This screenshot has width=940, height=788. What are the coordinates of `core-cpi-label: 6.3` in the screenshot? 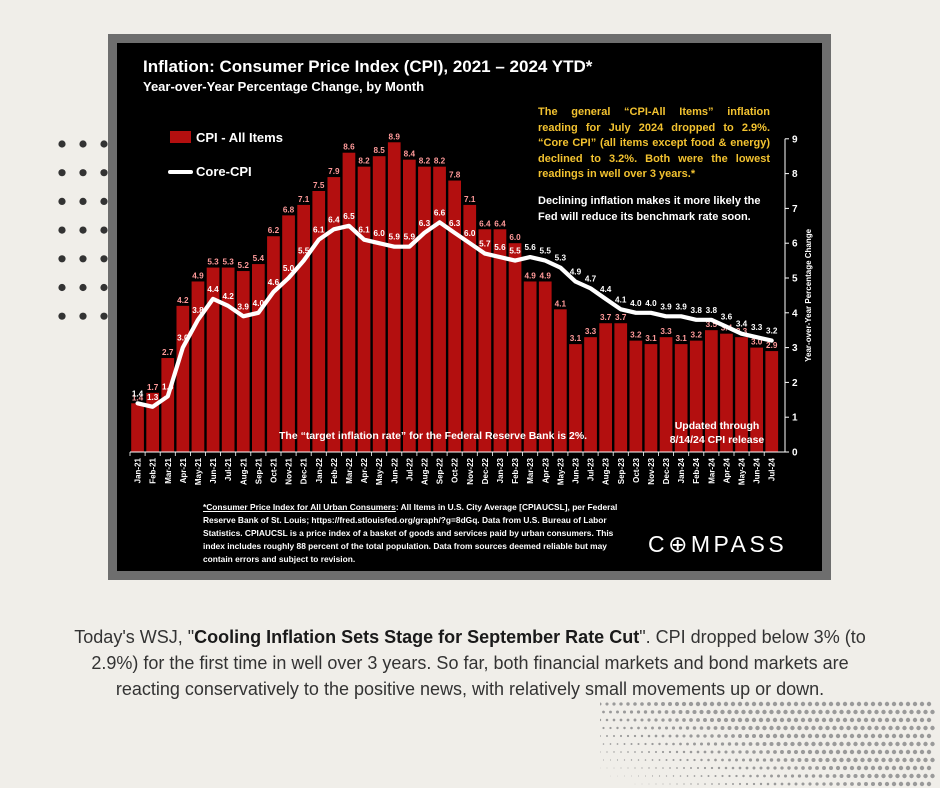 It's located at (455, 223).